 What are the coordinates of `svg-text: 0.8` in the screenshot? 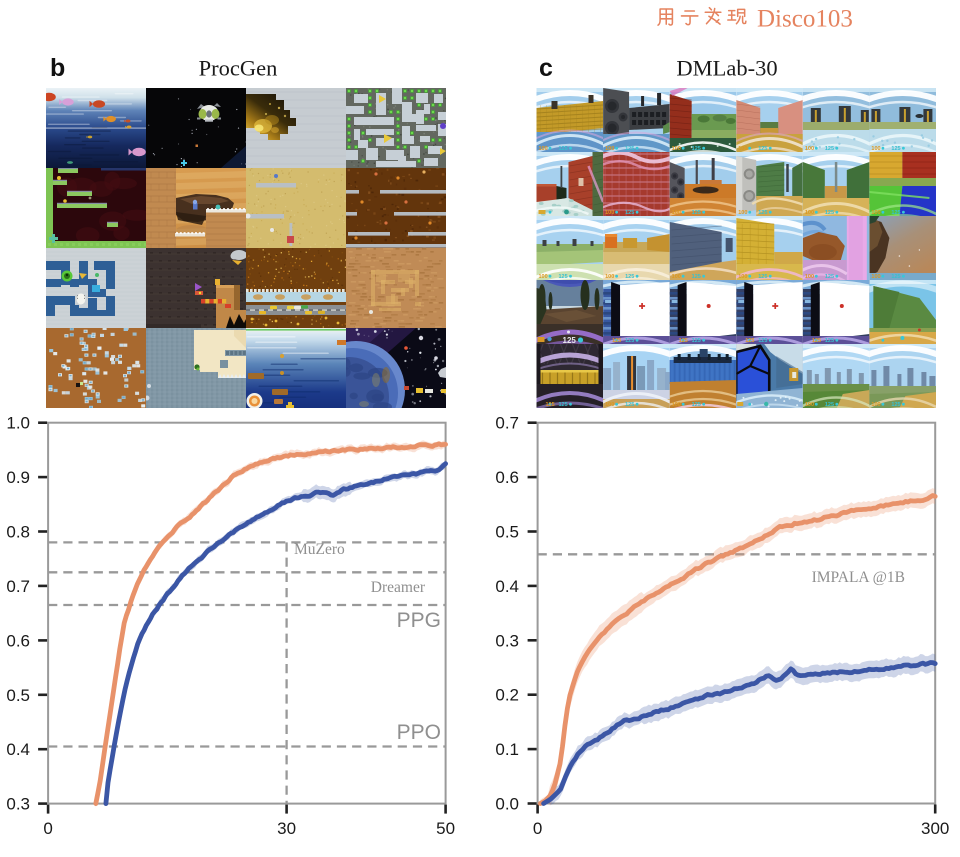 It's located at (18, 532).